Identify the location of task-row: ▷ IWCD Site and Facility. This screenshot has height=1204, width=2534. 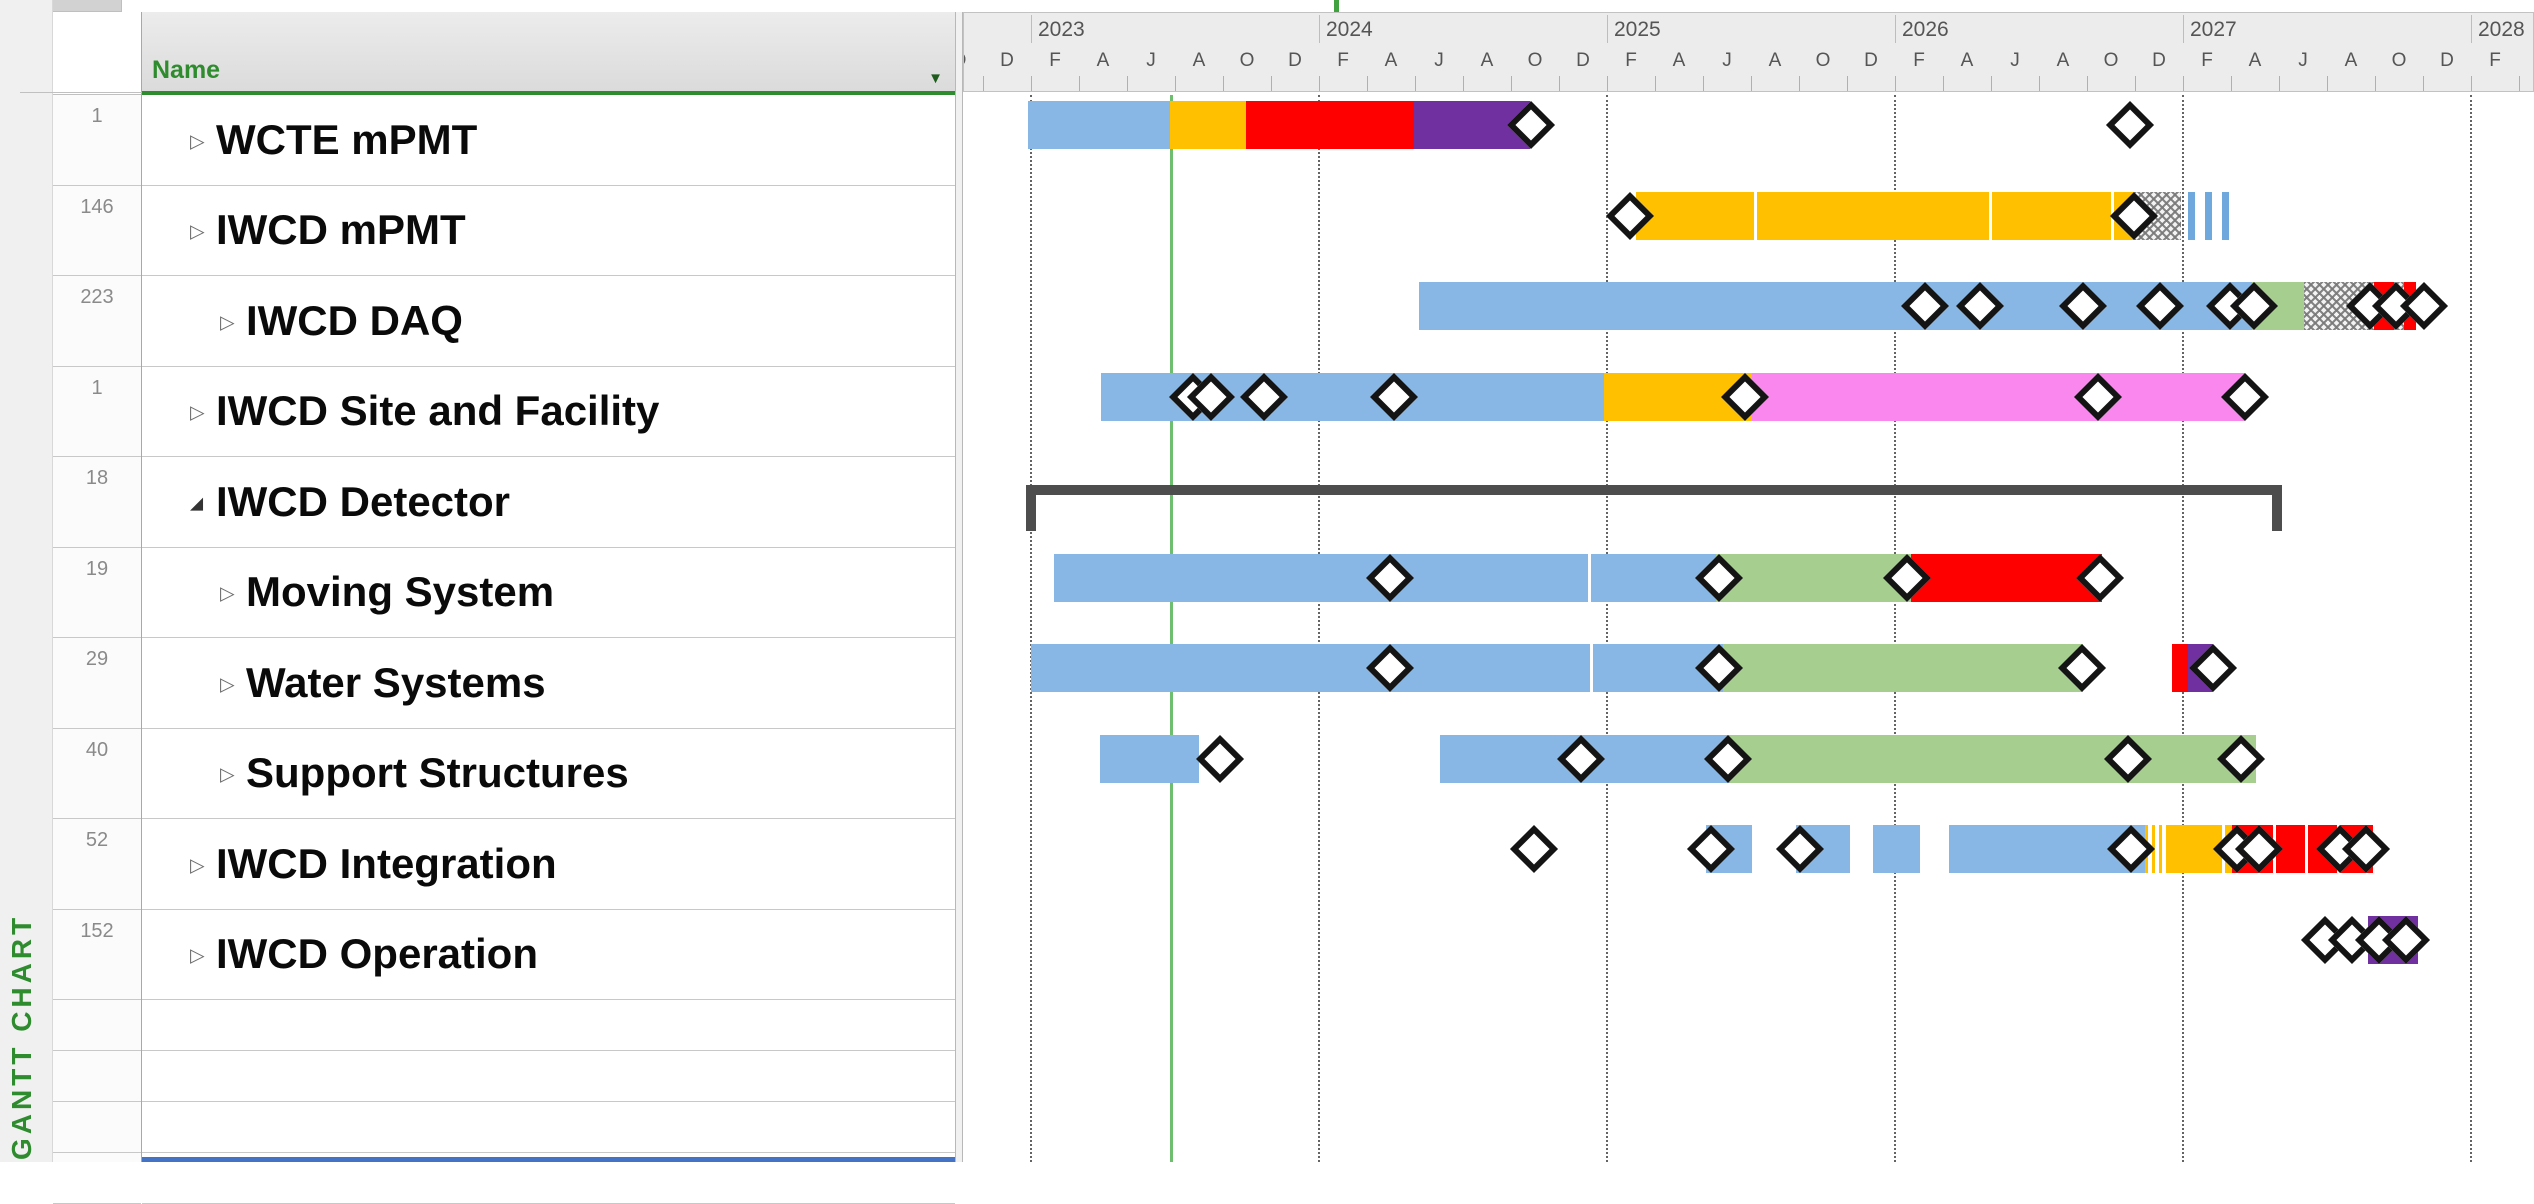
(548, 411).